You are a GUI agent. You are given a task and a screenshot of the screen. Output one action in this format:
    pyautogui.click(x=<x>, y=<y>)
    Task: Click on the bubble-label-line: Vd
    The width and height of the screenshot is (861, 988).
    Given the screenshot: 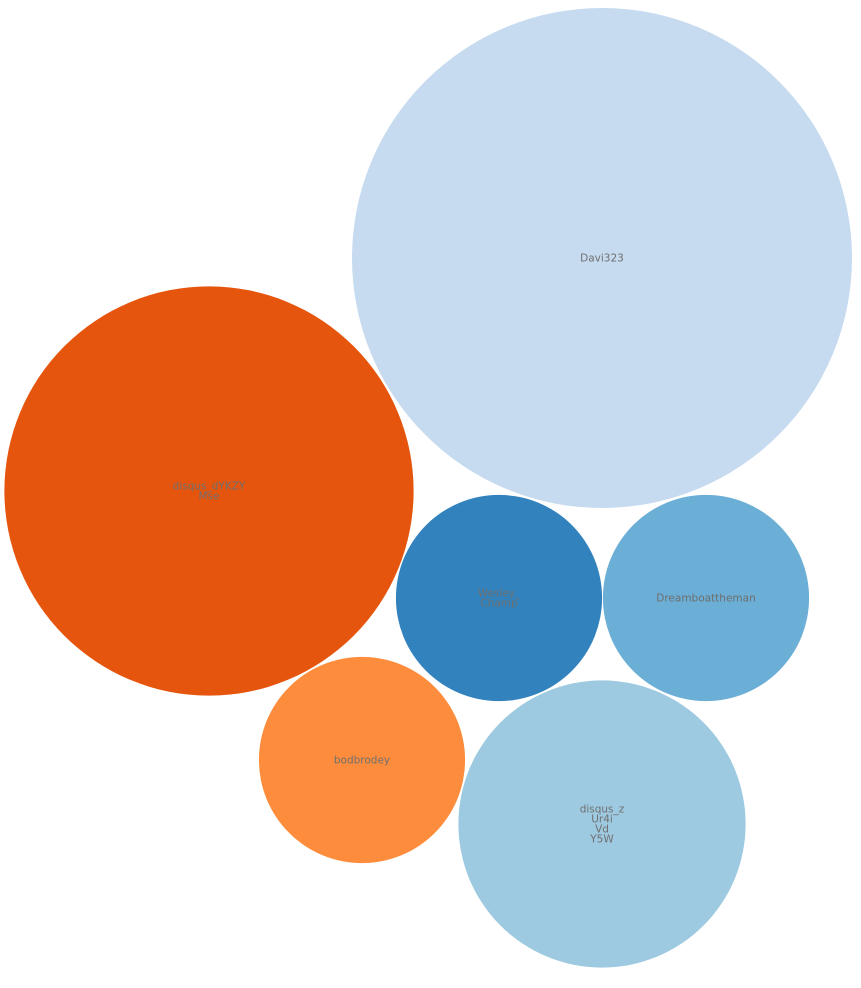 What is the action you would take?
    pyautogui.click(x=602, y=830)
    